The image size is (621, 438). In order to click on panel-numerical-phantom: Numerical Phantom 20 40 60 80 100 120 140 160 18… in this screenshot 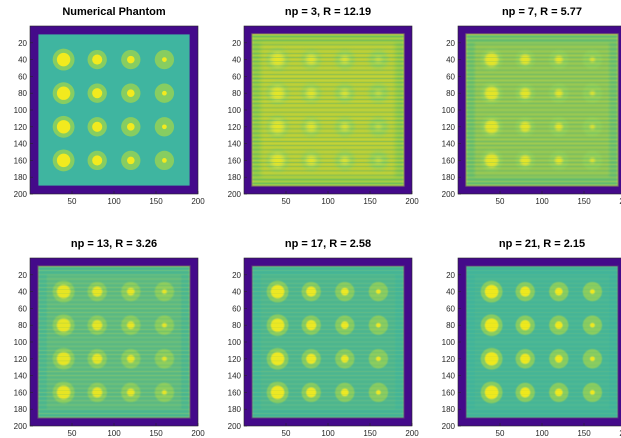, I will do `click(112, 106)`.